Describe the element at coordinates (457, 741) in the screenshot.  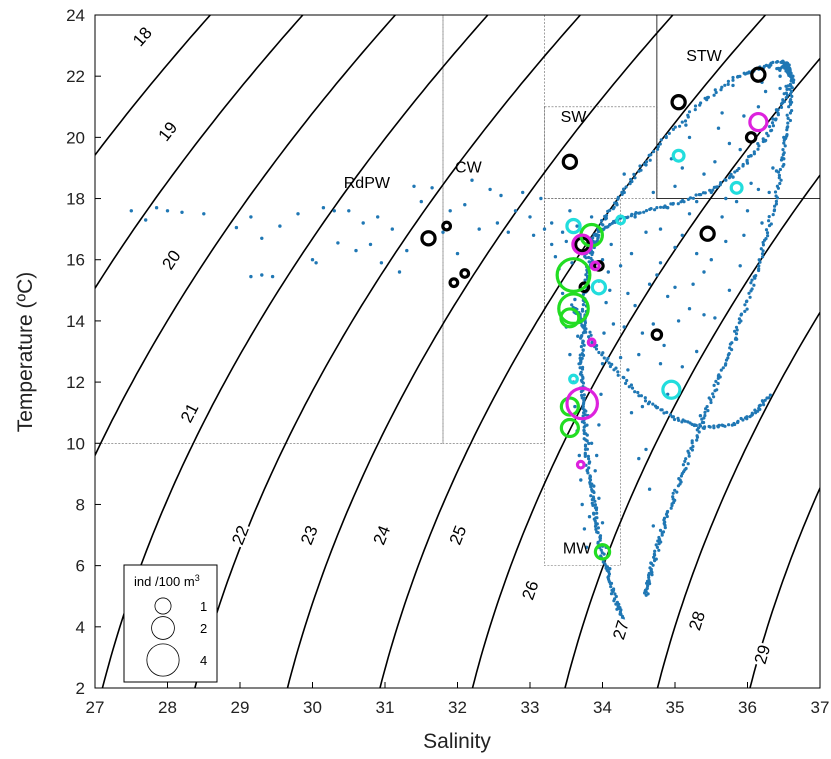
I see `x-axis-label: Salinity` at that location.